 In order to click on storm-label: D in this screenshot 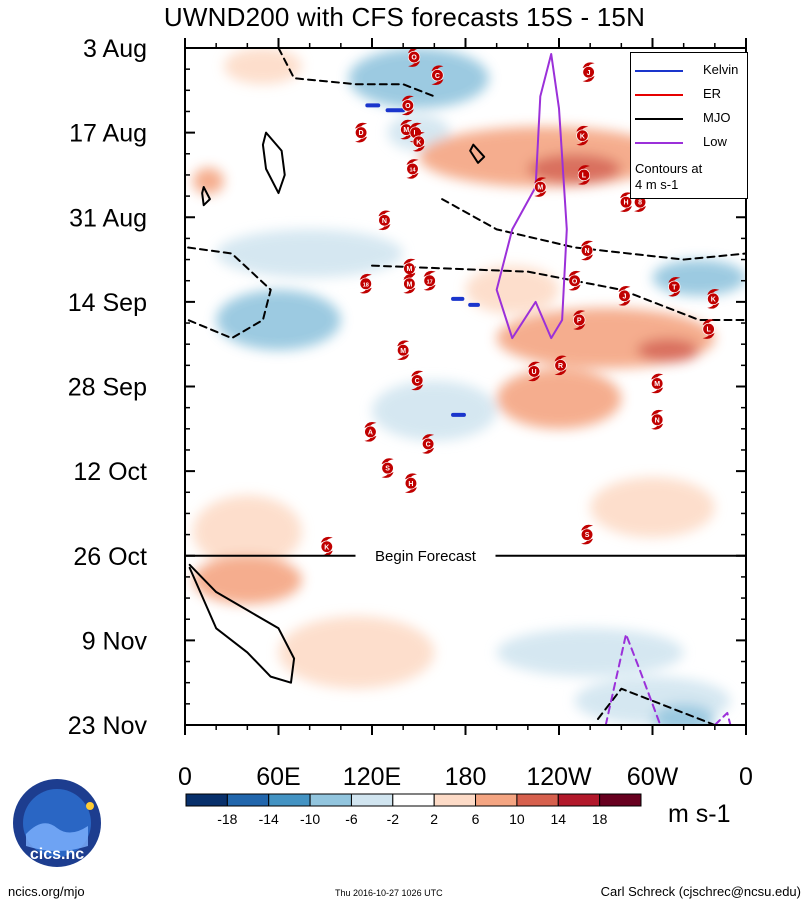, I will do `click(361, 133)`.